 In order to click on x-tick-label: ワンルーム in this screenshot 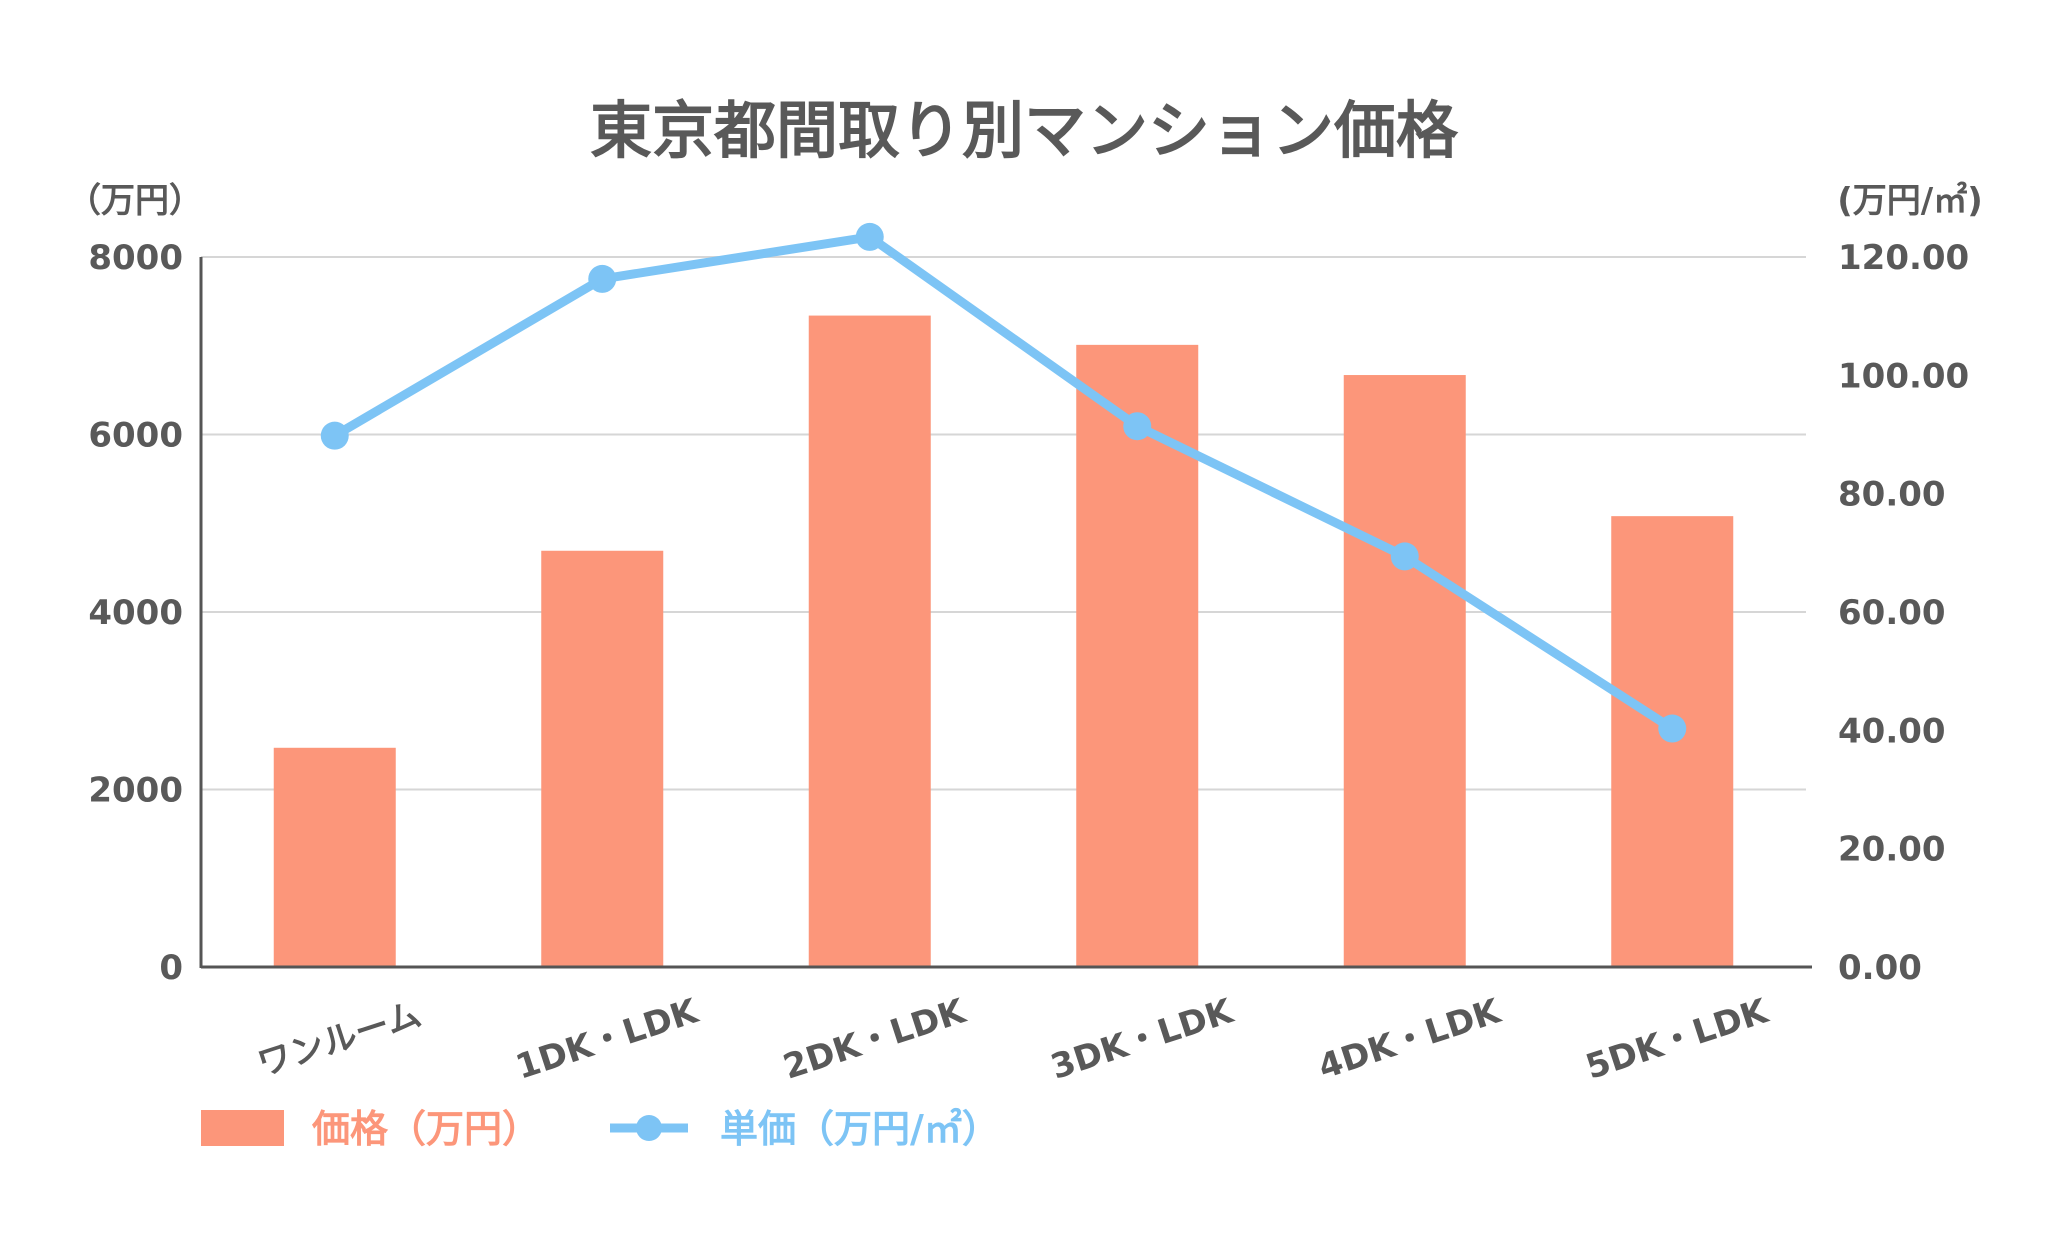, I will do `click(339, 1039)`.